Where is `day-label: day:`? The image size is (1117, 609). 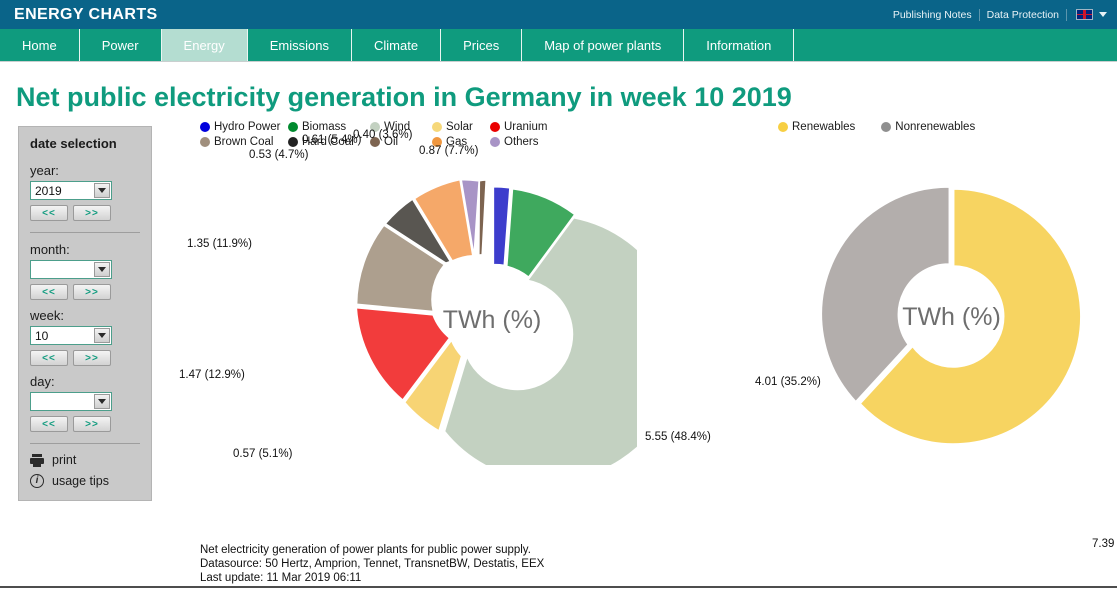 day-label: day: is located at coordinates (42, 381).